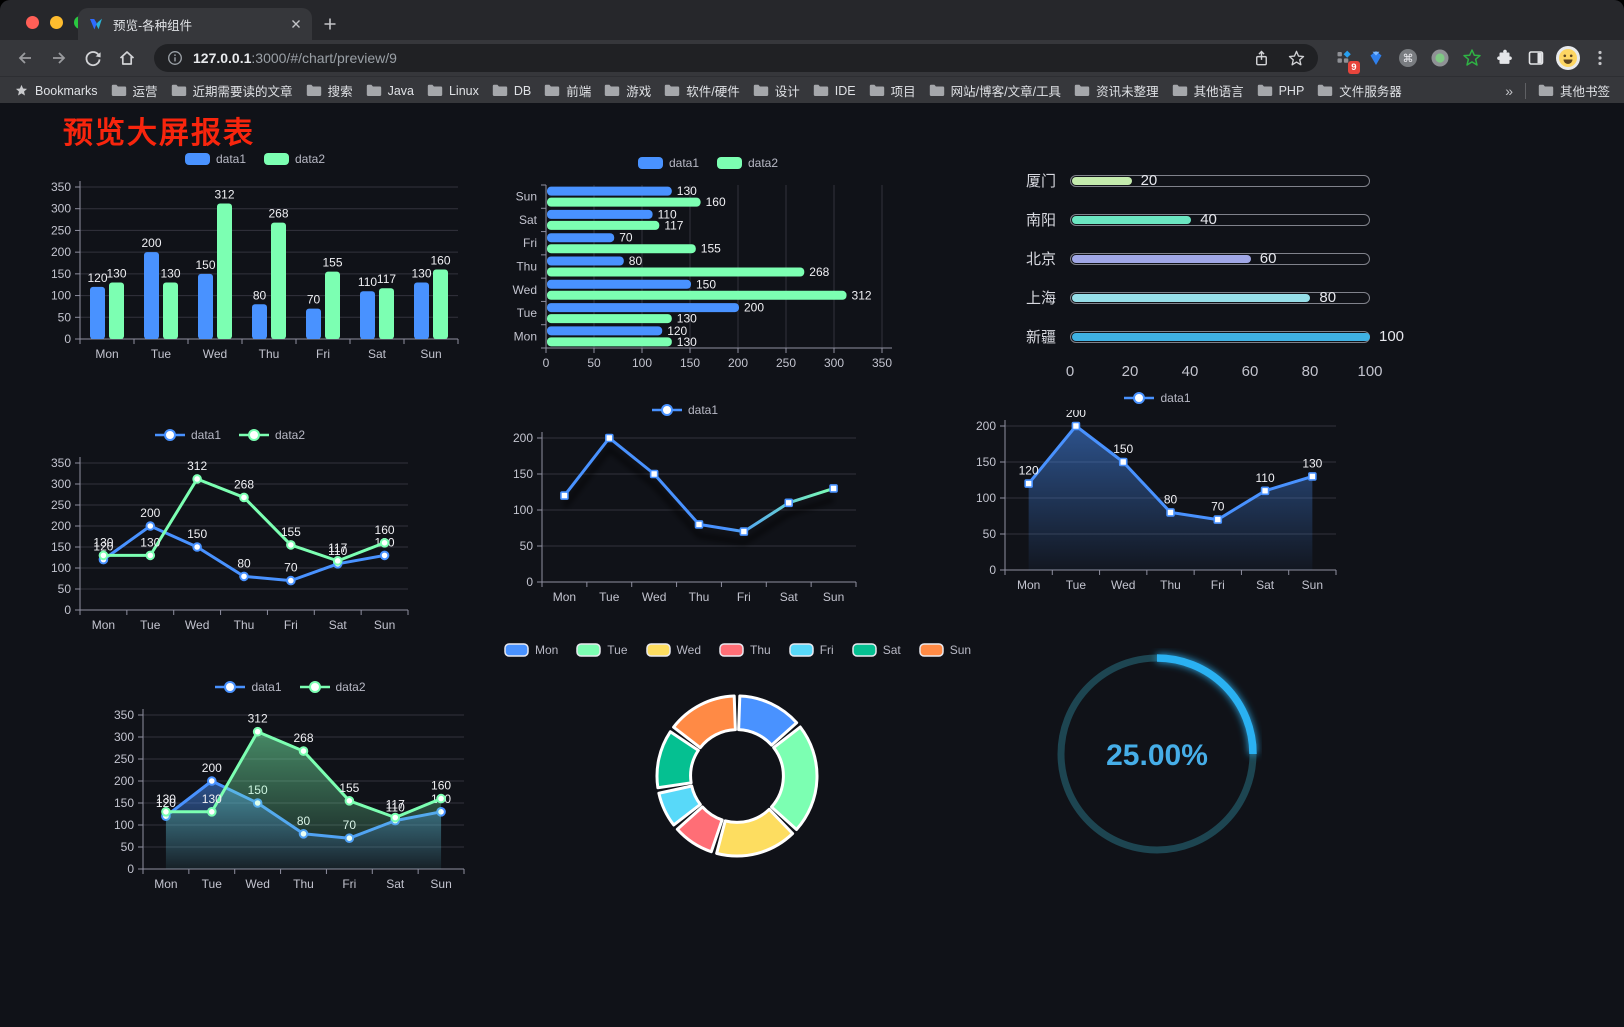 The image size is (1624, 1027). Describe the element at coordinates (679, 805) in the screenshot. I see `pie-slice-Fri` at that location.